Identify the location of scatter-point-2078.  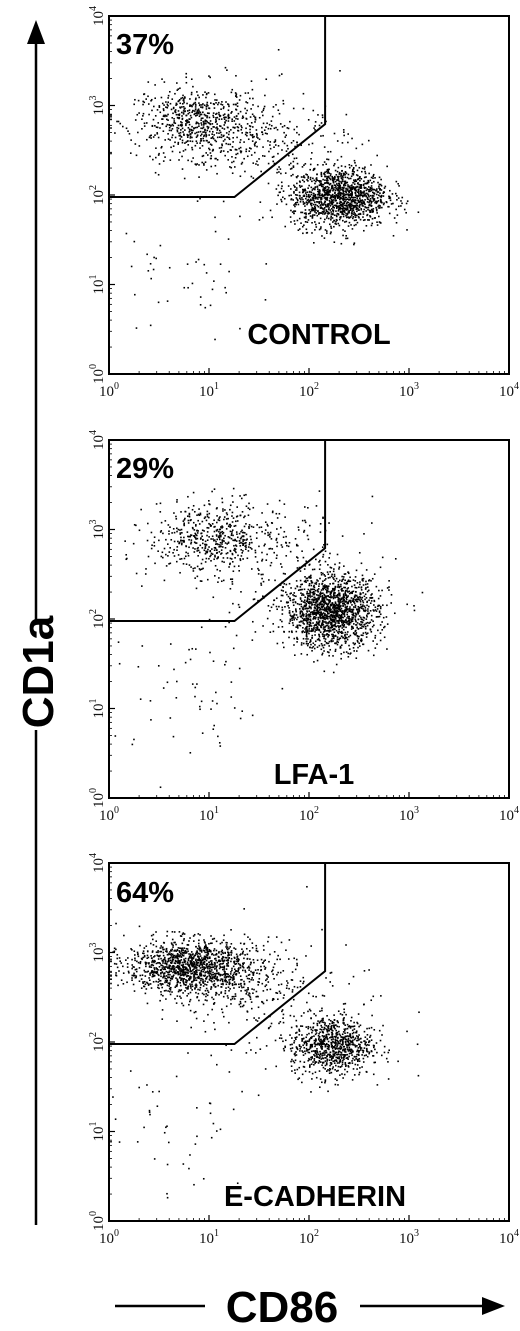
(335, 193).